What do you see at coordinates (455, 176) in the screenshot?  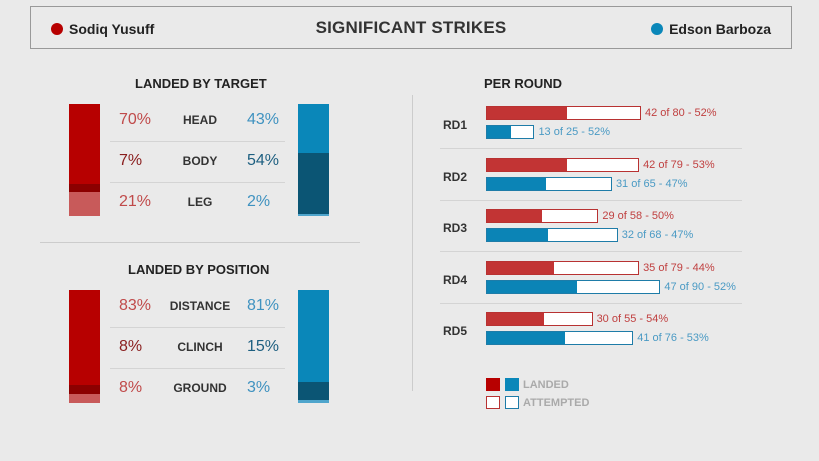 I see `round-label: RD2` at bounding box center [455, 176].